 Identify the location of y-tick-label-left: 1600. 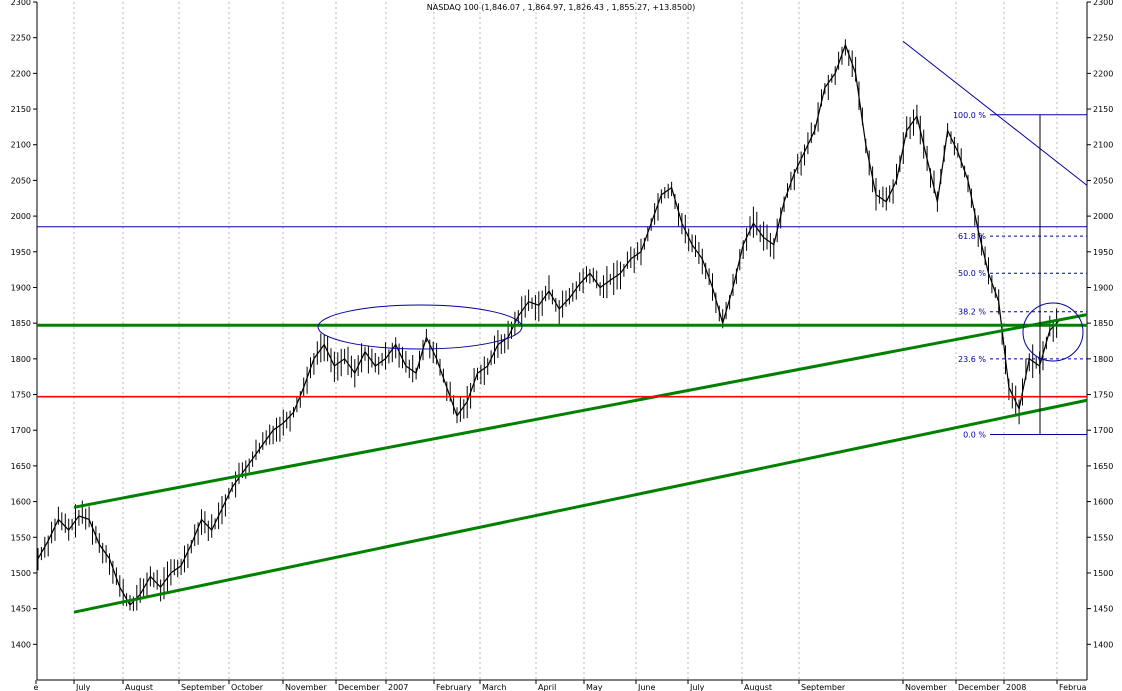
(21, 502).